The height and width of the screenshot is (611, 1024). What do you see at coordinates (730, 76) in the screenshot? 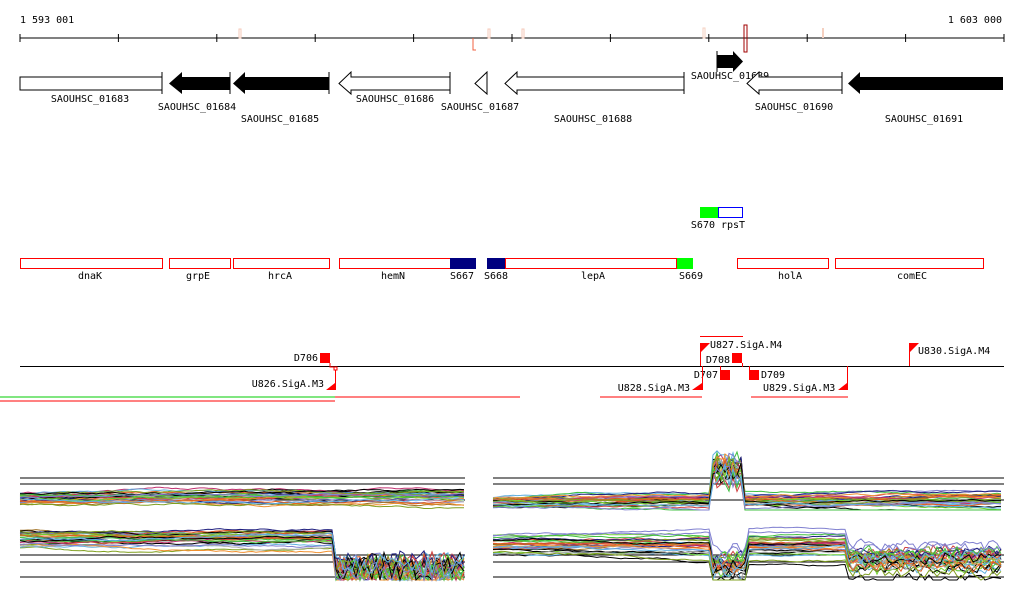
I see `gene-label: SAOUHSC_01689` at bounding box center [730, 76].